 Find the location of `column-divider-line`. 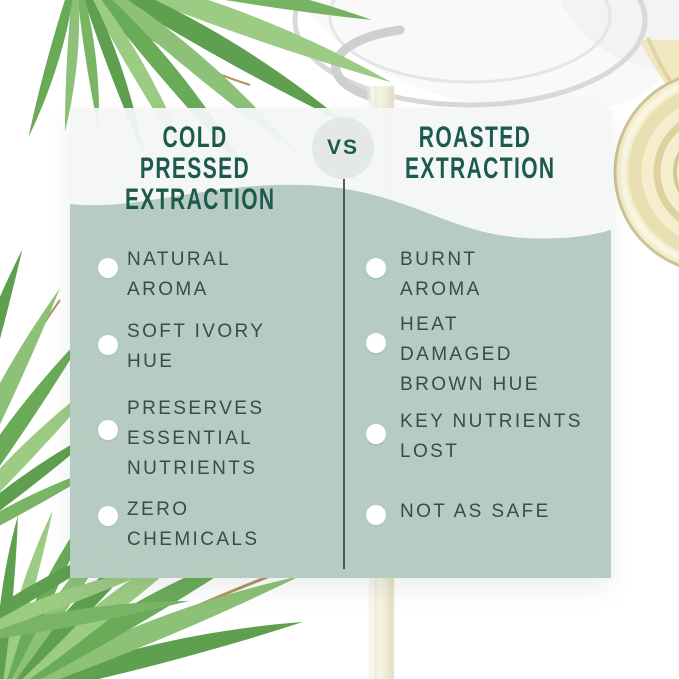

column-divider-line is located at coordinates (344, 374).